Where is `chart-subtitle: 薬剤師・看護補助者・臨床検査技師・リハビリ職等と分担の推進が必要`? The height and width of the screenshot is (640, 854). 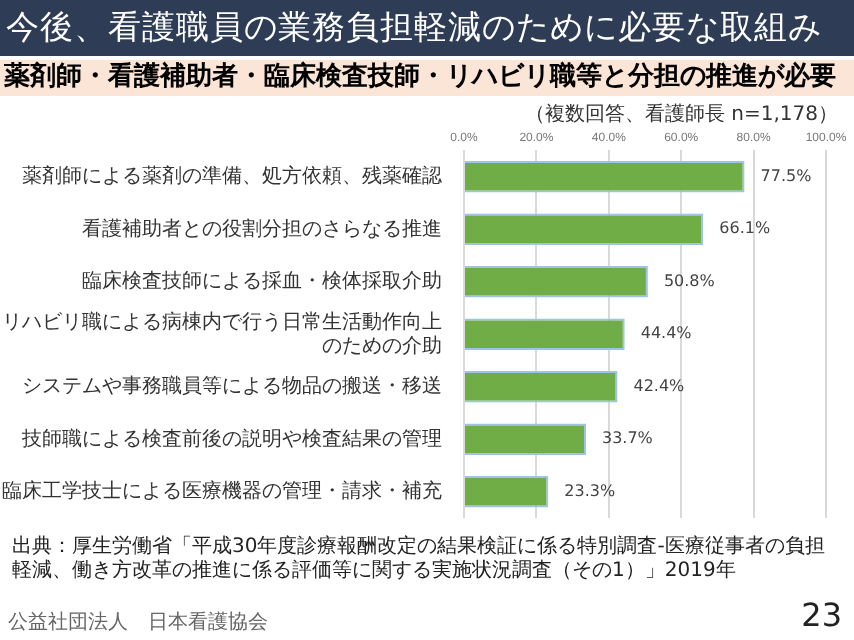
chart-subtitle: 薬剤師・看護補助者・臨床検査技師・リハビリ職等と分担の推進が必要 is located at coordinates (427, 78).